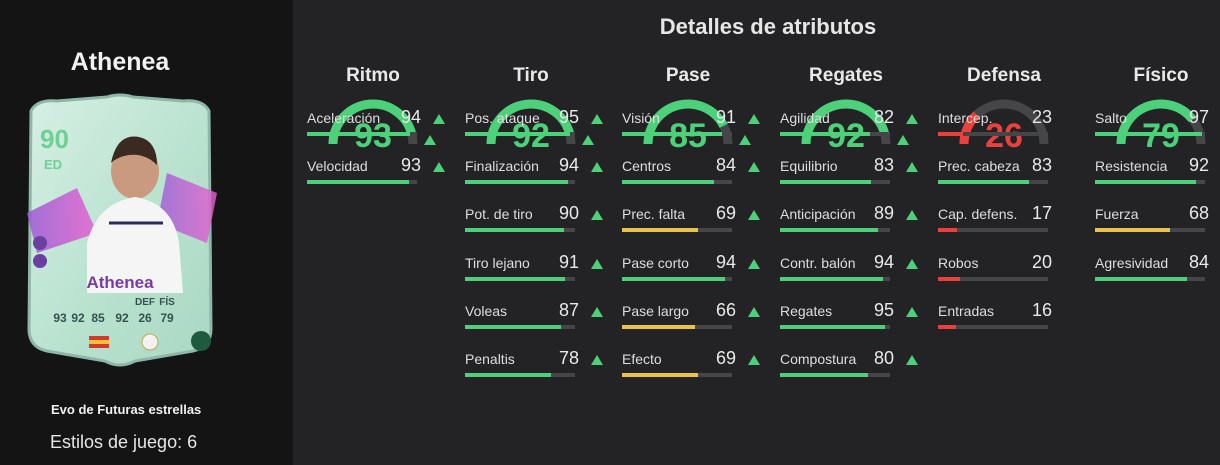 The image size is (1220, 465). What do you see at coordinates (1132, 263) in the screenshot?
I see `stat-label: Agresividad` at bounding box center [1132, 263].